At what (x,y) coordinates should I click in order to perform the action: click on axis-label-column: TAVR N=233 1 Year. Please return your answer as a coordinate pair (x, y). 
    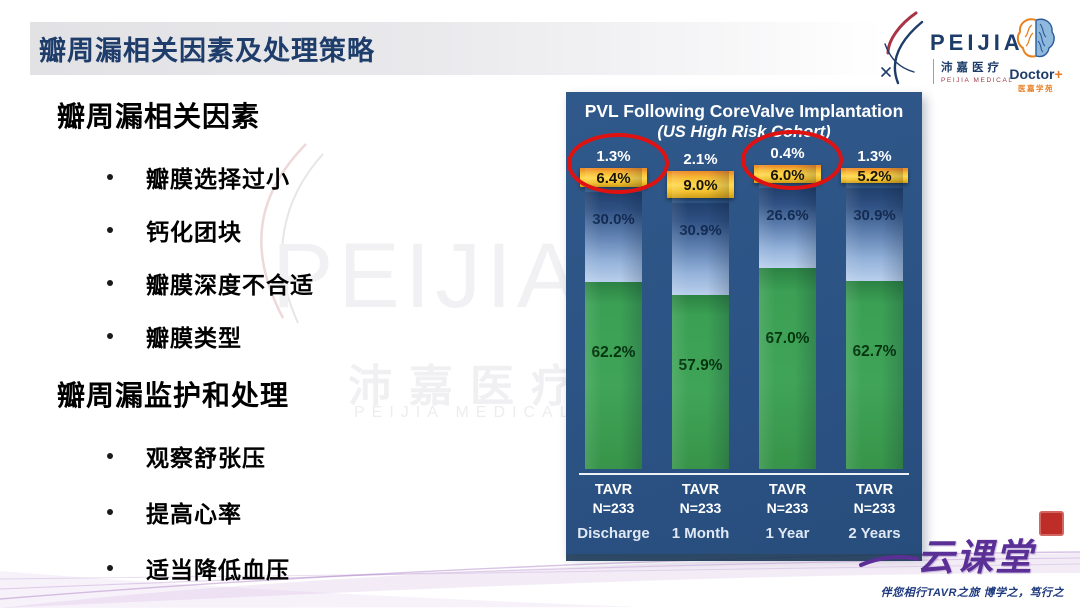
    Looking at the image, I should click on (787, 512).